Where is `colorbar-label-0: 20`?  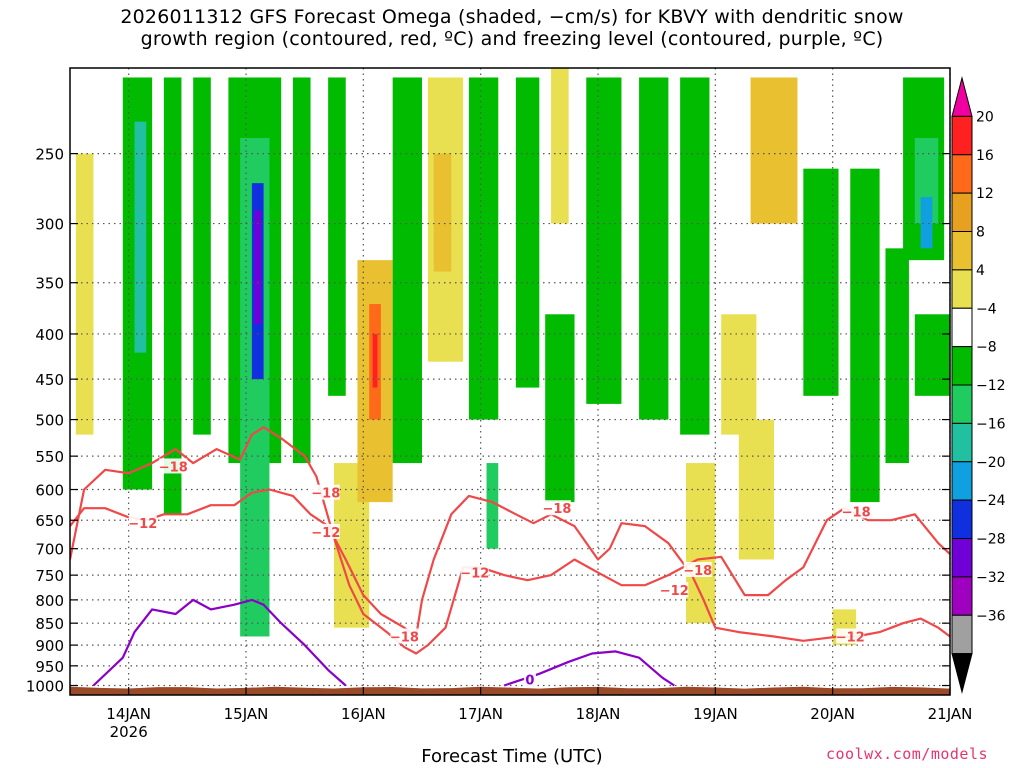 colorbar-label-0: 20 is located at coordinates (985, 117).